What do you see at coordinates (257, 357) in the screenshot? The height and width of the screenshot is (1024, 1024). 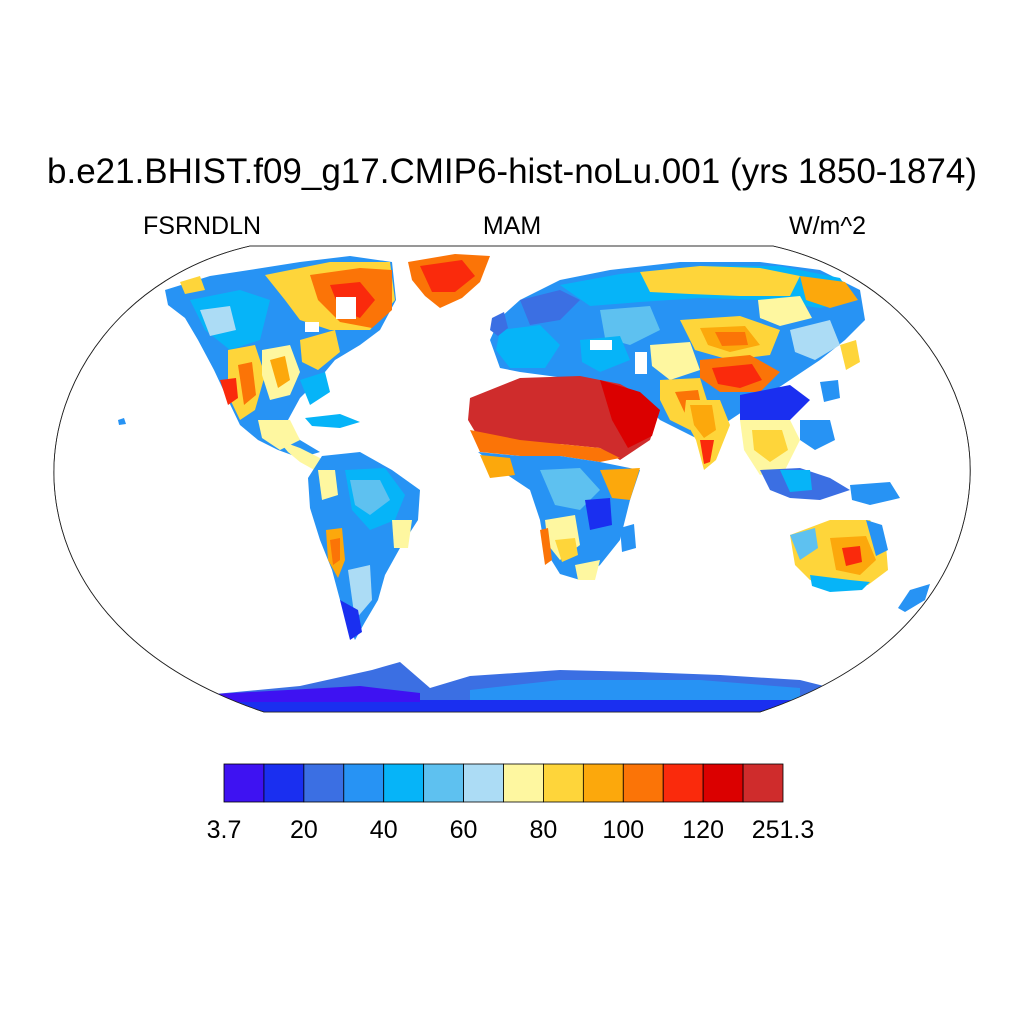 I see `region-north-america` at bounding box center [257, 357].